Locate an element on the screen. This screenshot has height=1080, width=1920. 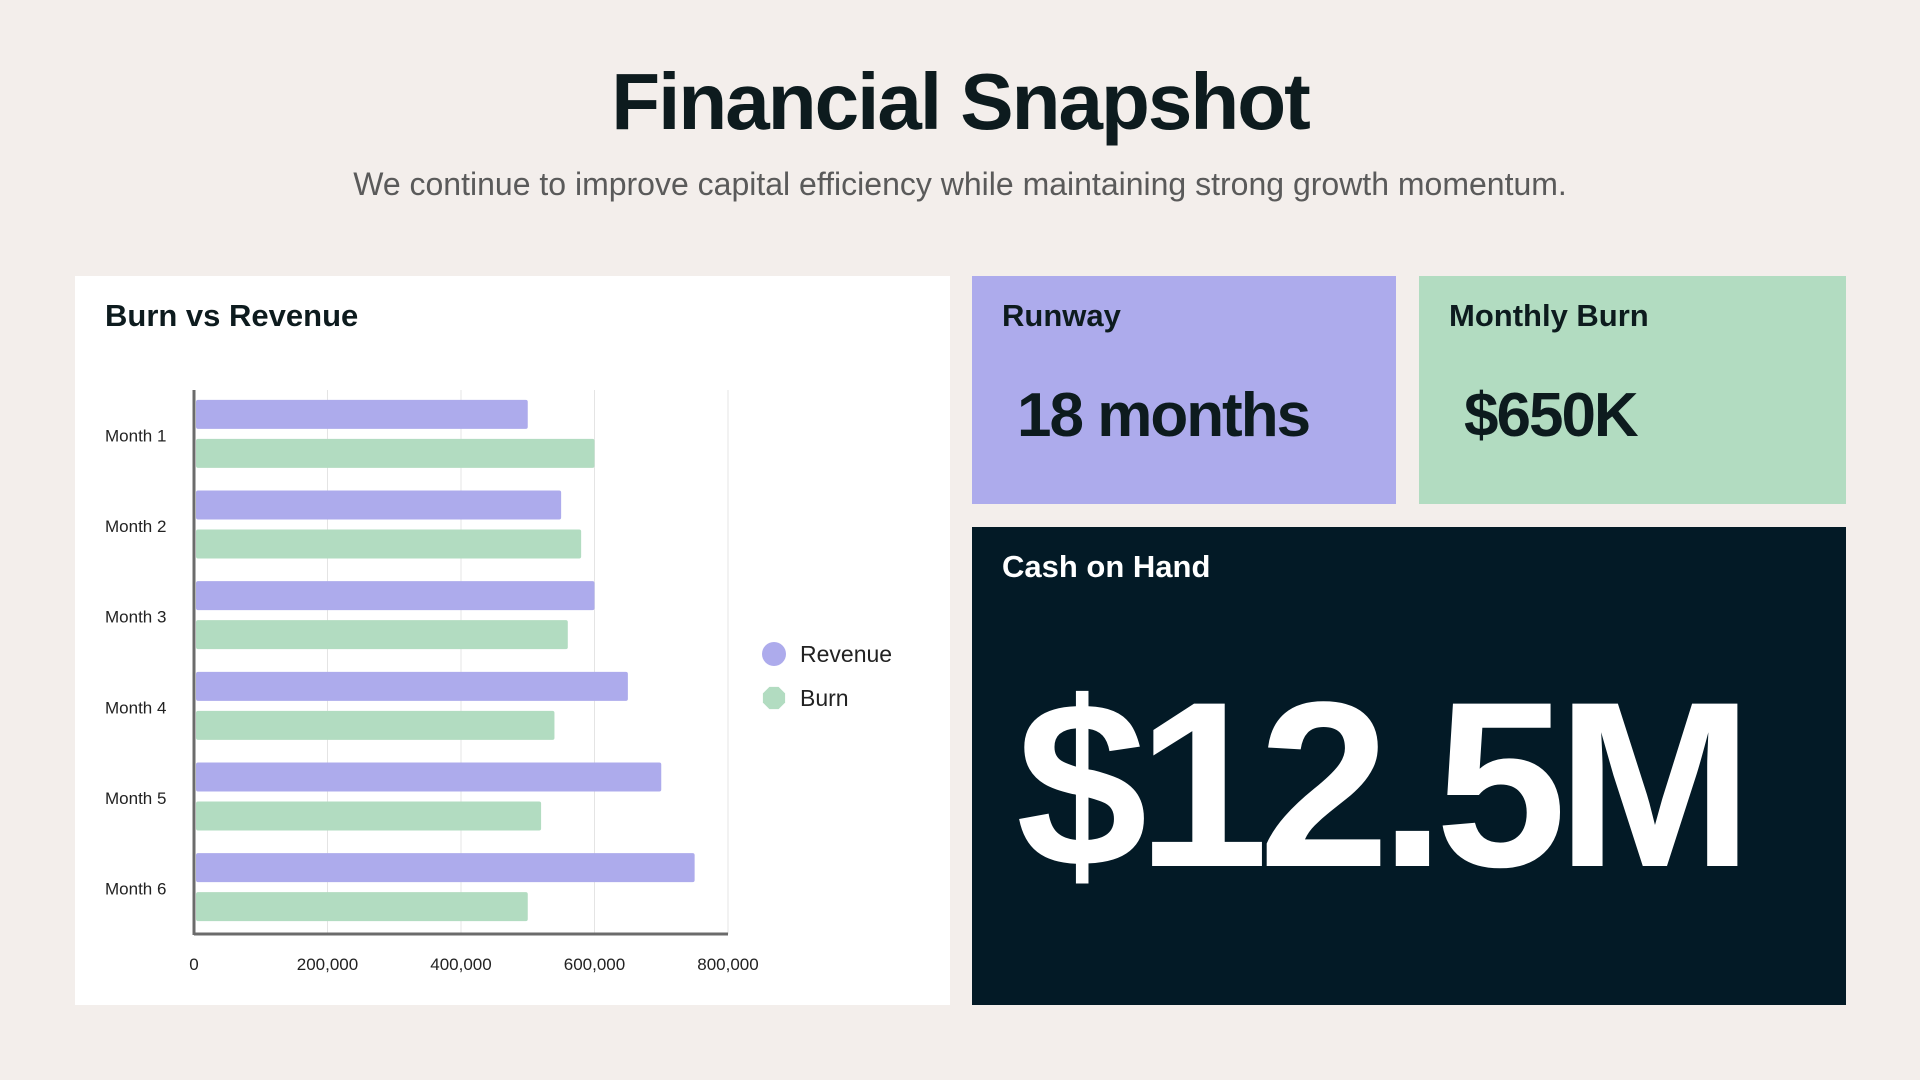
x-tick-label: 400,000 is located at coordinates (460, 964).